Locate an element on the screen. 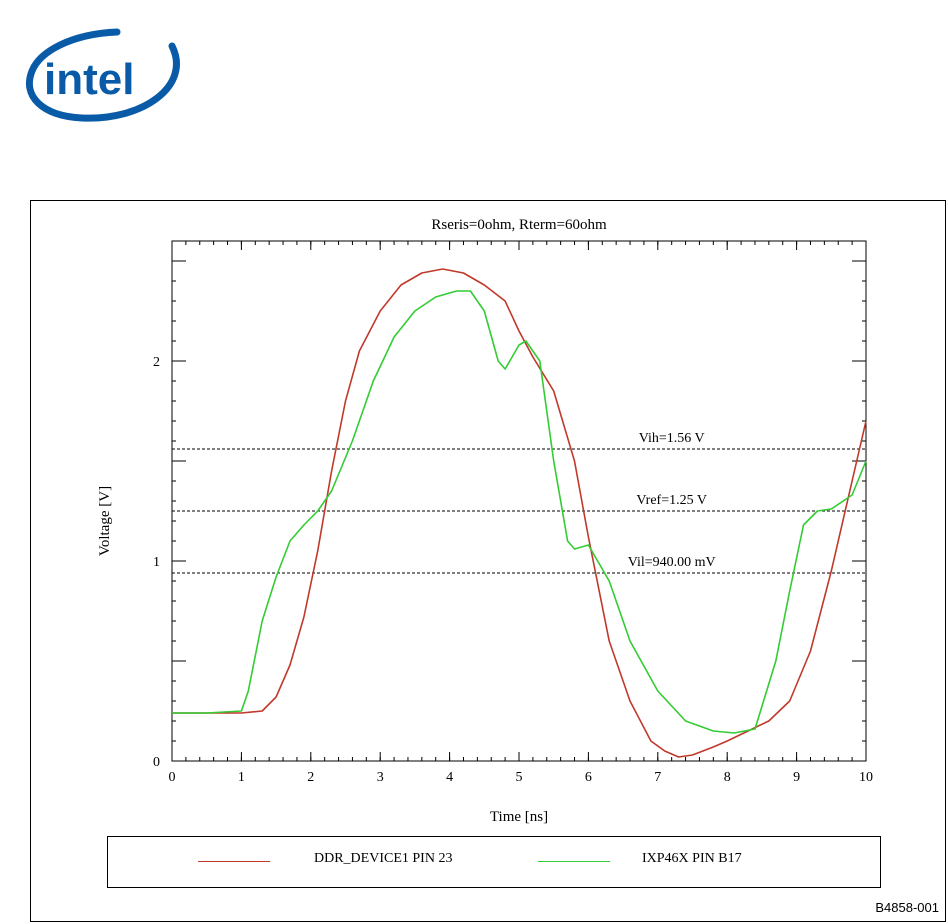 The height and width of the screenshot is (924, 948). y-axis-label: Voltage [V] is located at coordinates (105, 521).